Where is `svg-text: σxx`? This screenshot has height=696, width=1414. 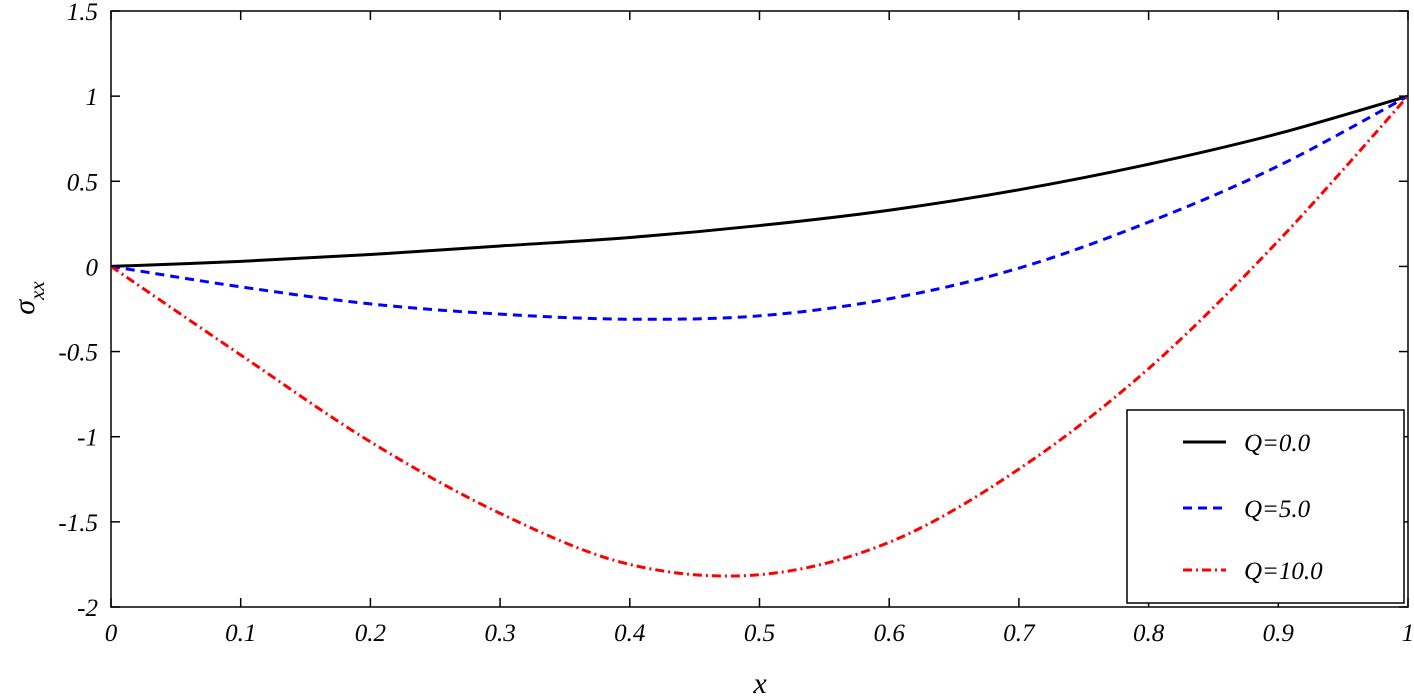 svg-text: σxx is located at coordinates (28, 298).